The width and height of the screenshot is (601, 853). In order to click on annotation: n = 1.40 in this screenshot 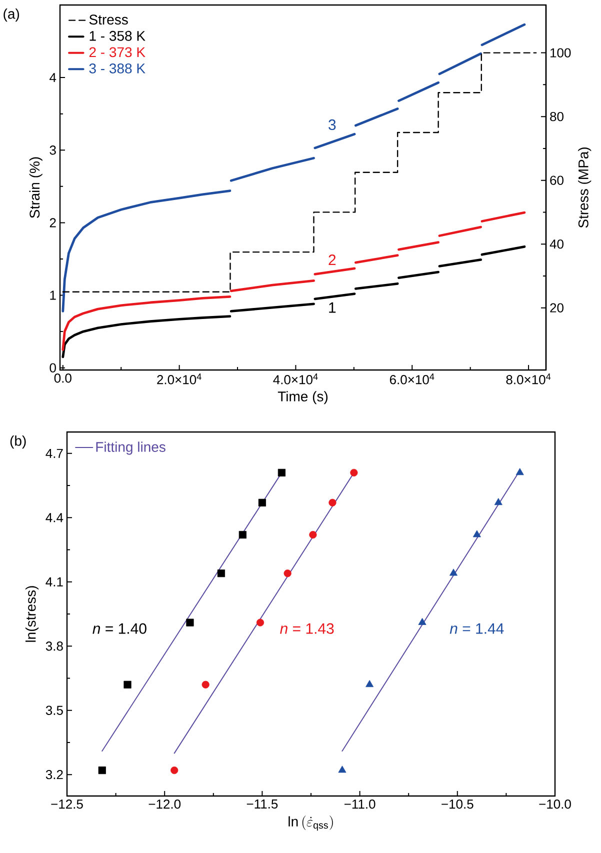, I will do `click(119, 628)`.